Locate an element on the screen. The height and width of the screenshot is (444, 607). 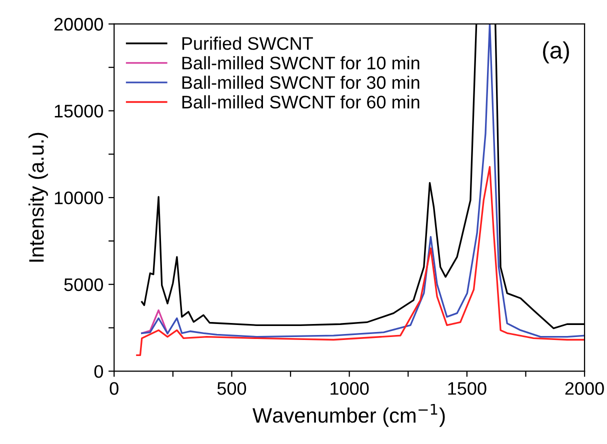
x-tick-label: 1000 is located at coordinates (349, 388).